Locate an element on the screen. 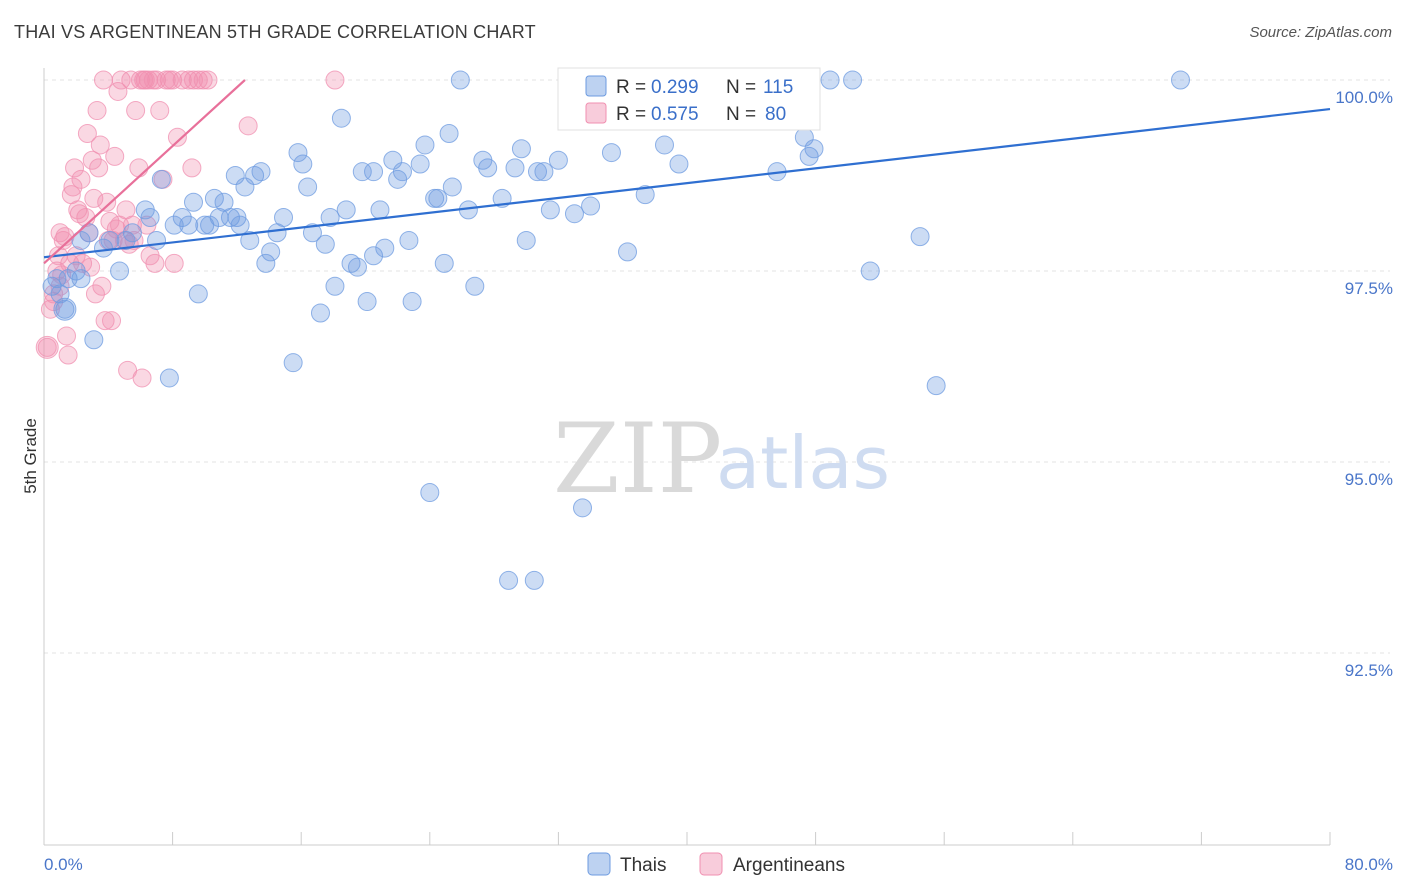 Image resolution: width=1406 pixels, height=892 pixels. legend-swatch-thais is located at coordinates (596, 86).